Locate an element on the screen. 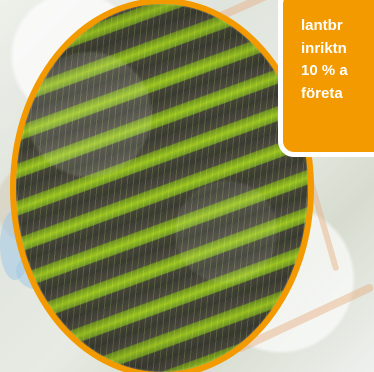  info-callout: lantbr inriktn 10 % a företa is located at coordinates (326, 78).